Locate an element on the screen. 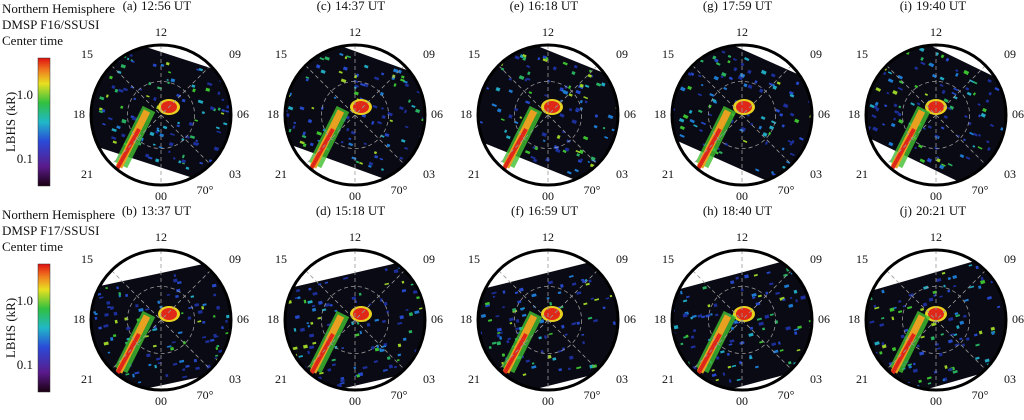 Image resolution: width=1024 pixels, height=420 pixels. colorbar-tick-label: 1.0 is located at coordinates (25, 300).